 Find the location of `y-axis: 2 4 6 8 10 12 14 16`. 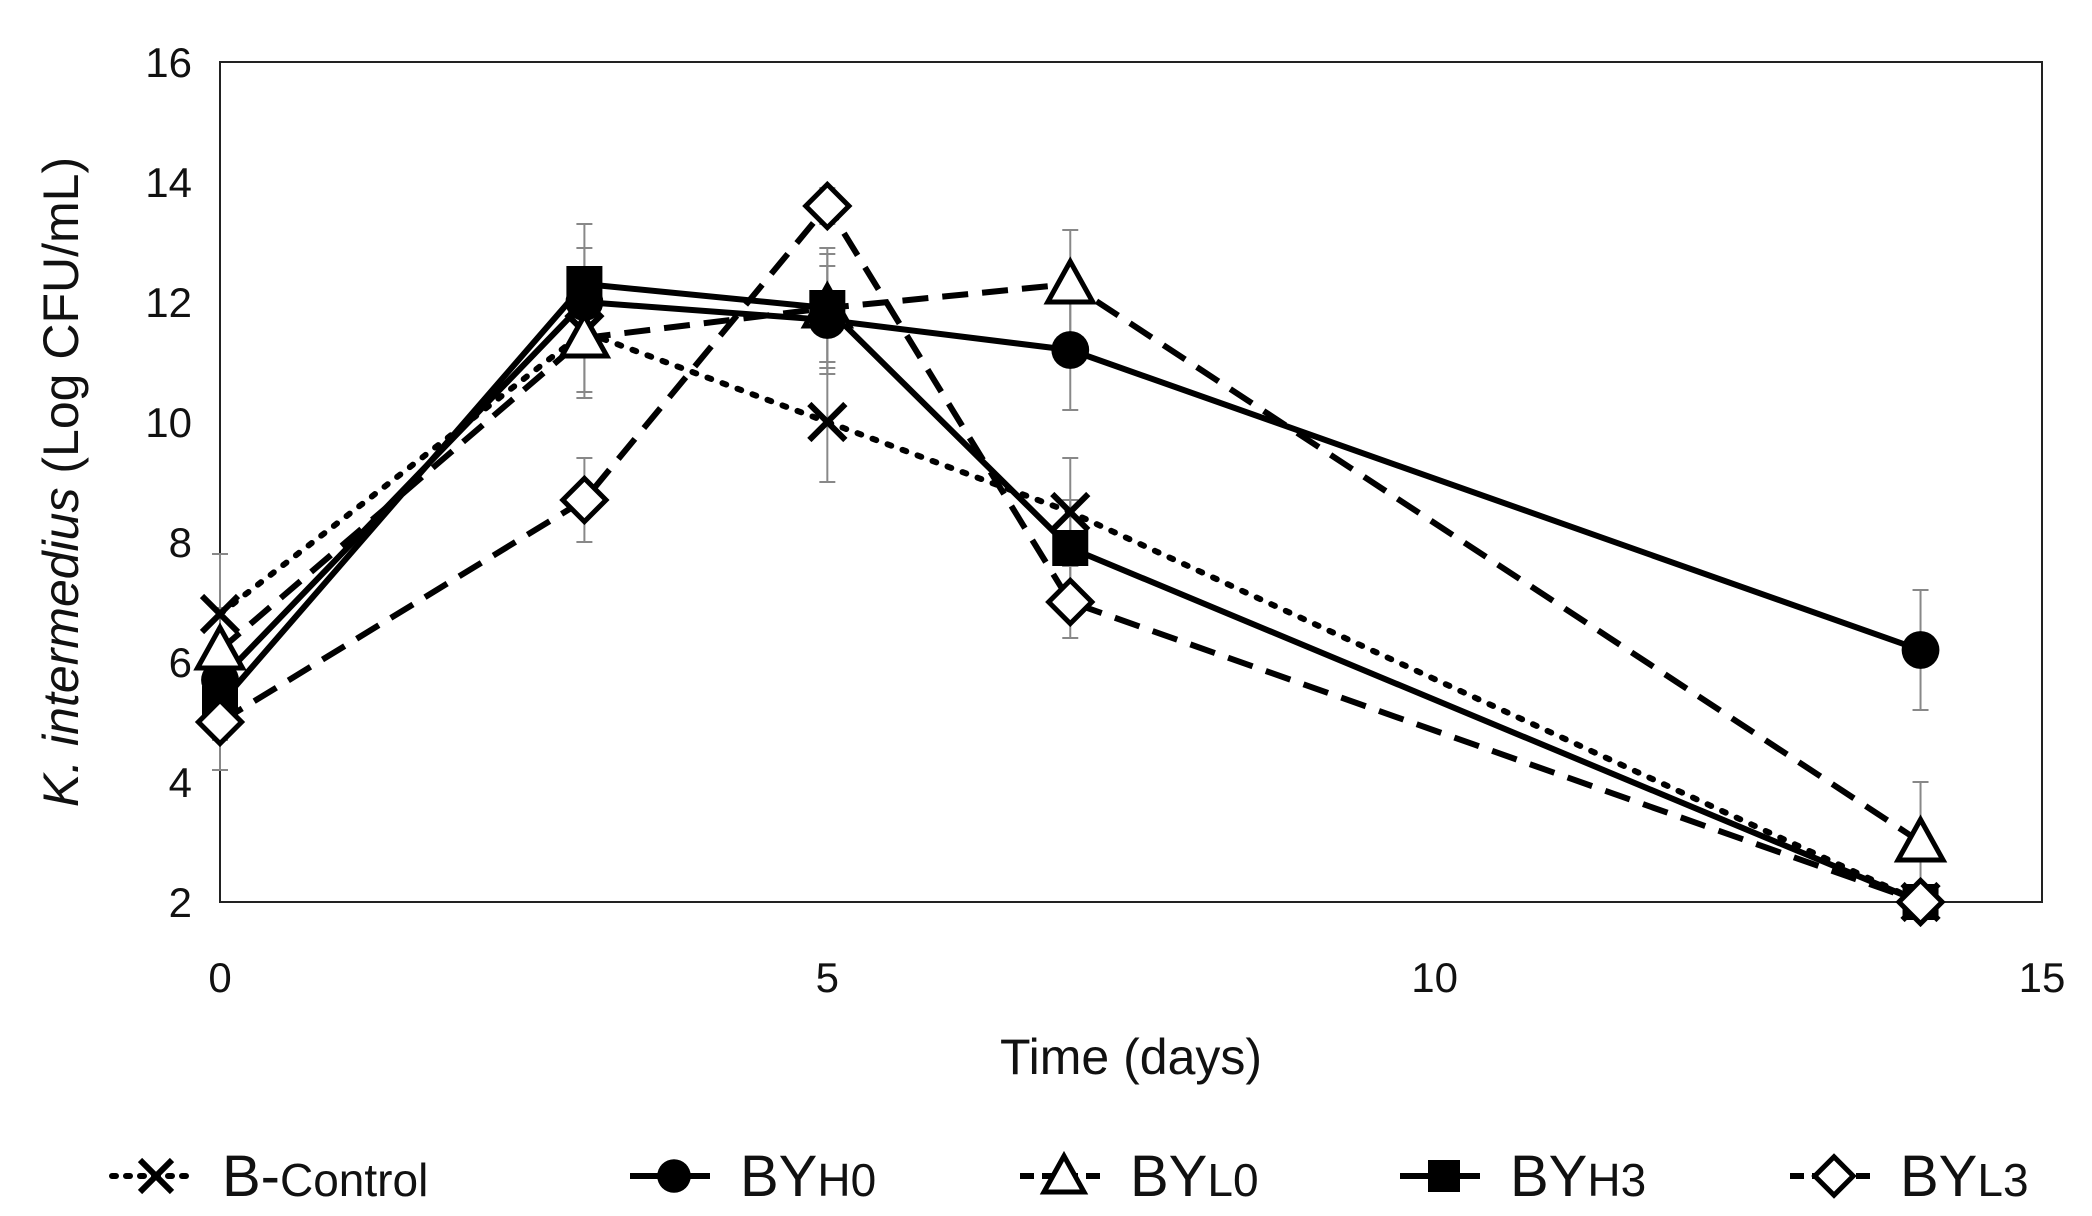

y-axis: 2 4 6 8 10 12 14 16 is located at coordinates (168, 482).